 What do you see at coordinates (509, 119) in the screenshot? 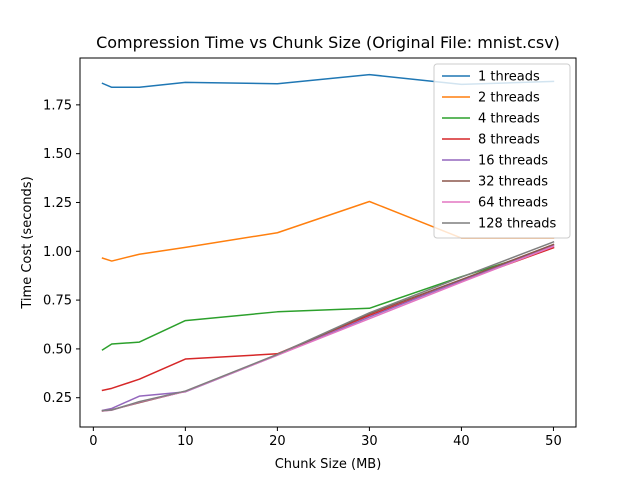
I see `legend-label: 4 threads` at bounding box center [509, 119].